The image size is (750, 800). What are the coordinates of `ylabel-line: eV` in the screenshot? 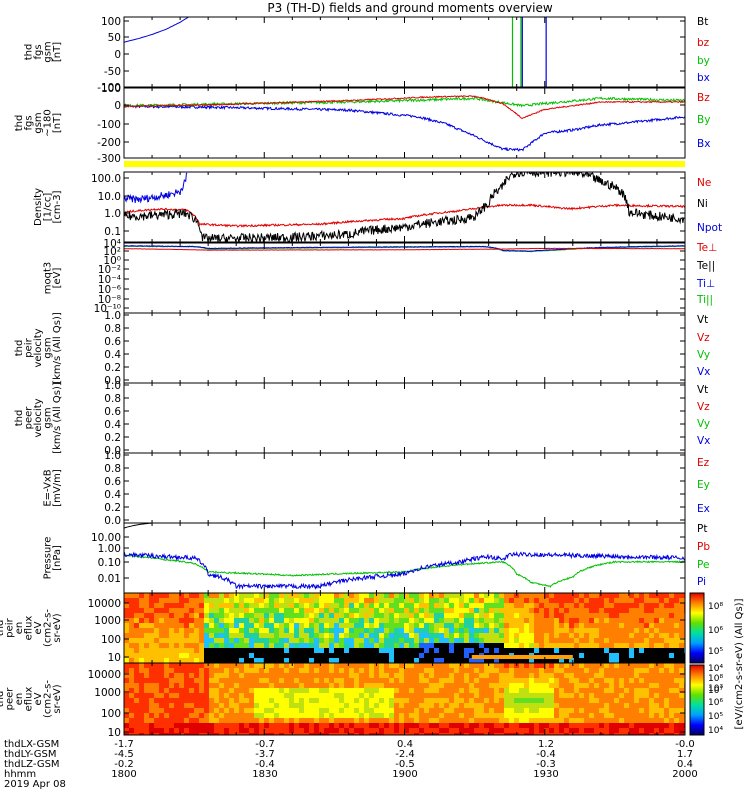 It's located at (38, 627).